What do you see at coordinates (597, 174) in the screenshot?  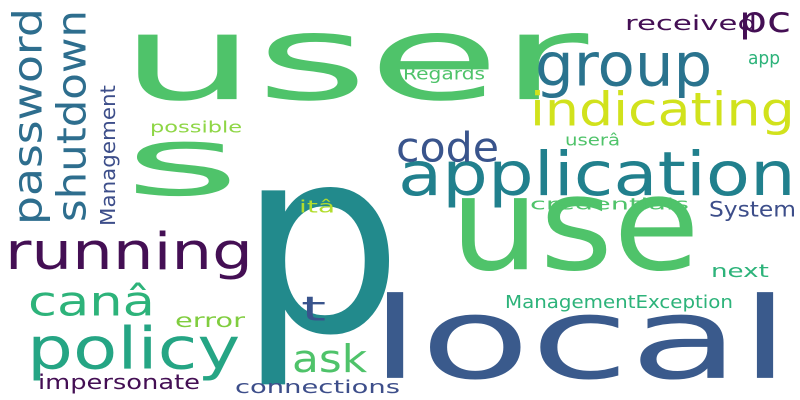 I see `word-application: application` at bounding box center [597, 174].